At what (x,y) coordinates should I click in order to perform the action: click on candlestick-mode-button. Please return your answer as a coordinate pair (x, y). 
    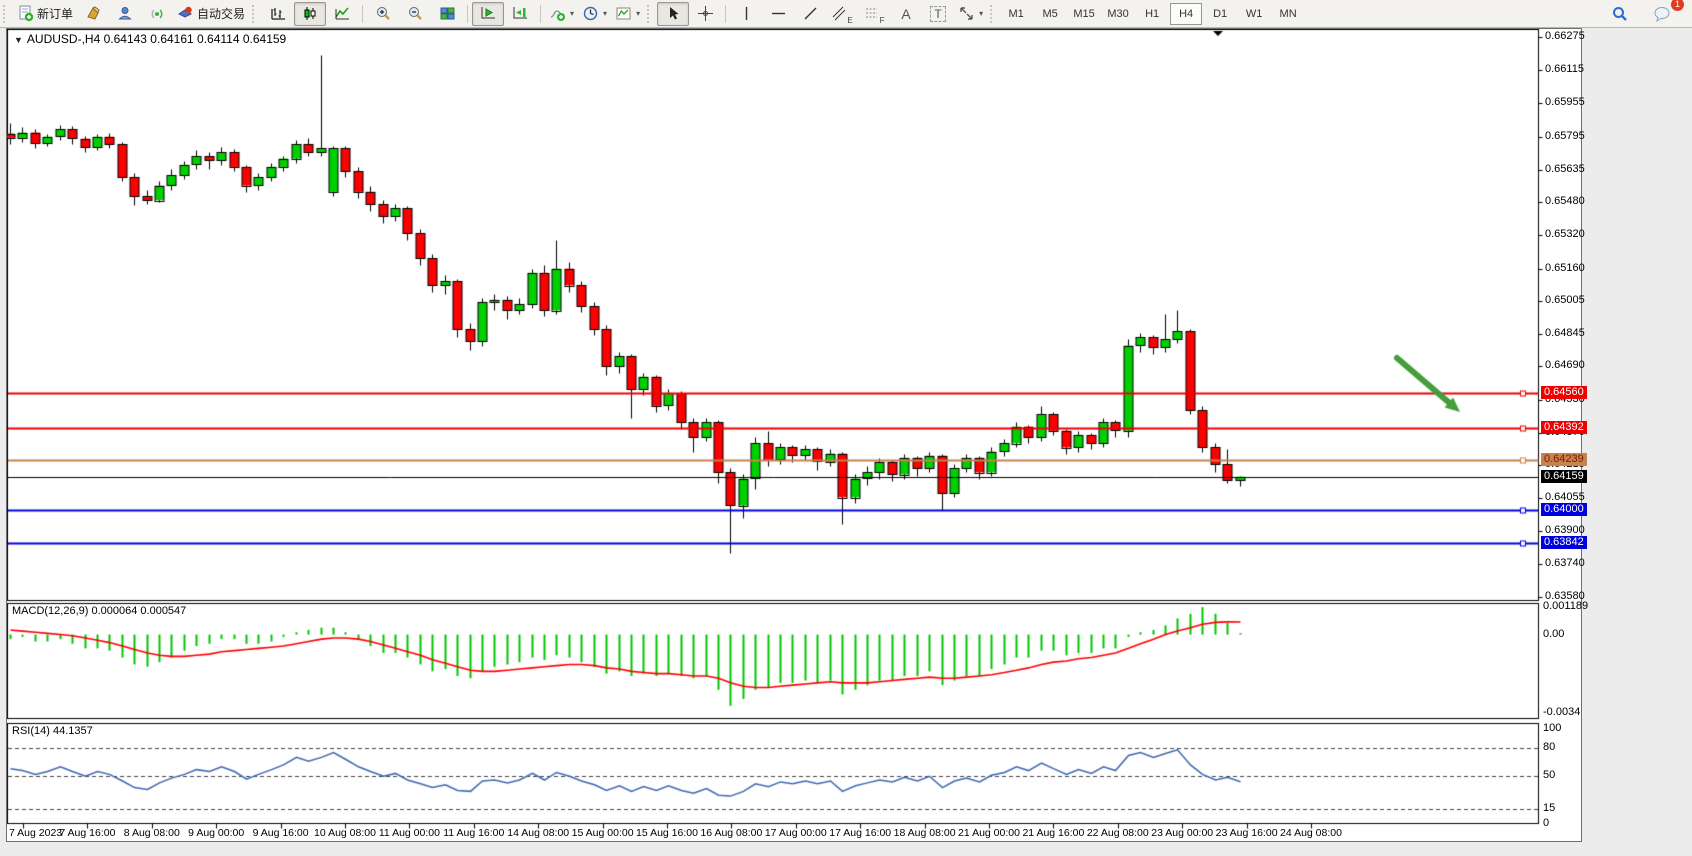
    Looking at the image, I should click on (310, 13).